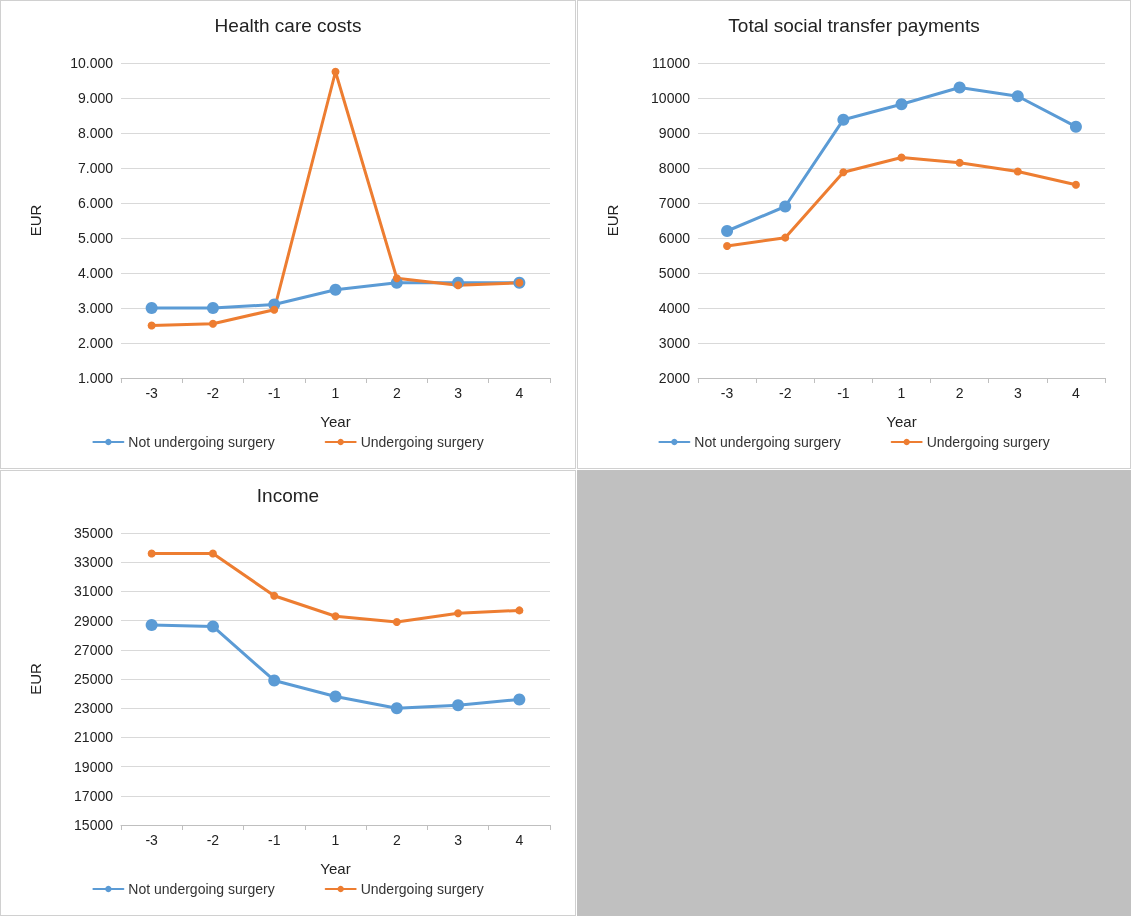 The width and height of the screenshot is (1131, 916). What do you see at coordinates (95, 308) in the screenshot?
I see `y-tick-label: 3.000` at bounding box center [95, 308].